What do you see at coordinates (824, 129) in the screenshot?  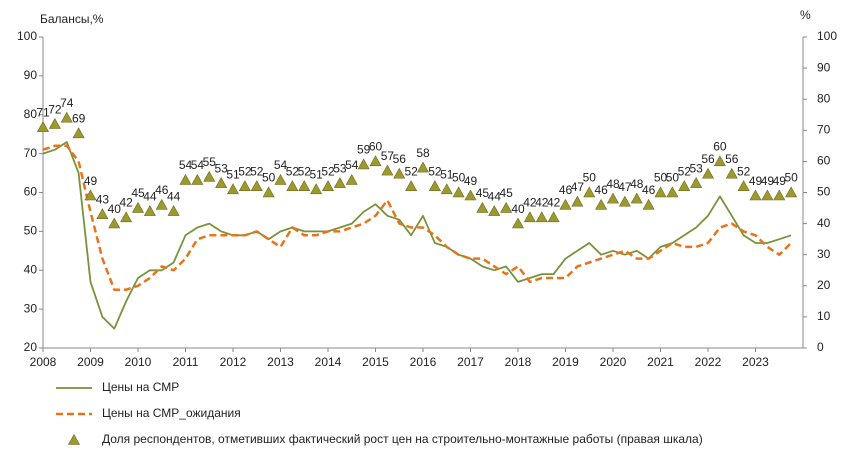 I see `y2-tick-label: 70` at bounding box center [824, 129].